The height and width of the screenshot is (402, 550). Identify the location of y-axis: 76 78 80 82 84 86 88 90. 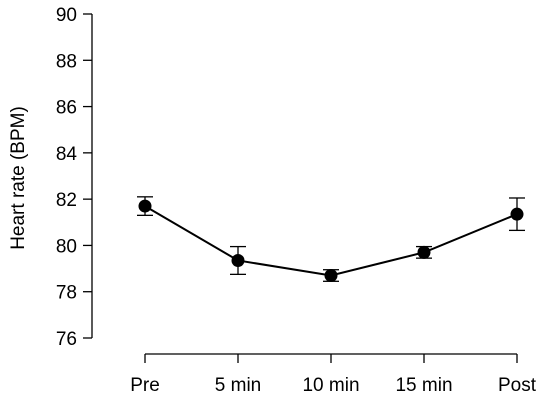
(74, 177).